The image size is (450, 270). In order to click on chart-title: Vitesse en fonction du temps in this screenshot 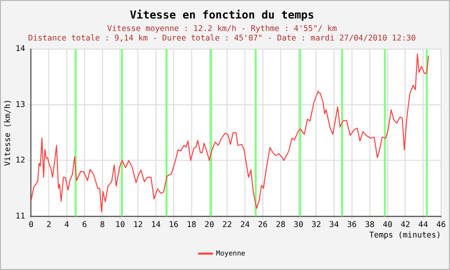, I will do `click(222, 15)`.